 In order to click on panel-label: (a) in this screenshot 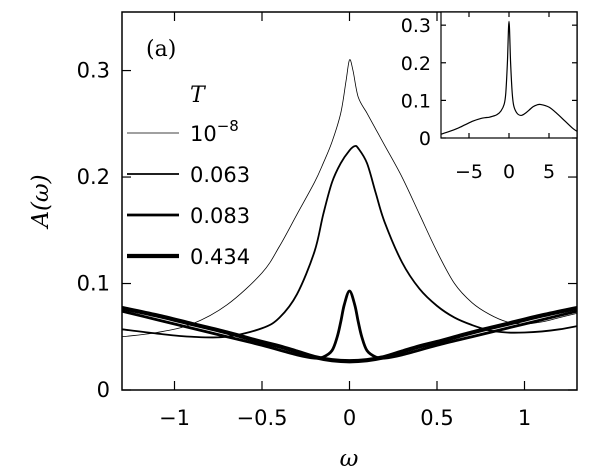, I will do `click(161, 49)`.